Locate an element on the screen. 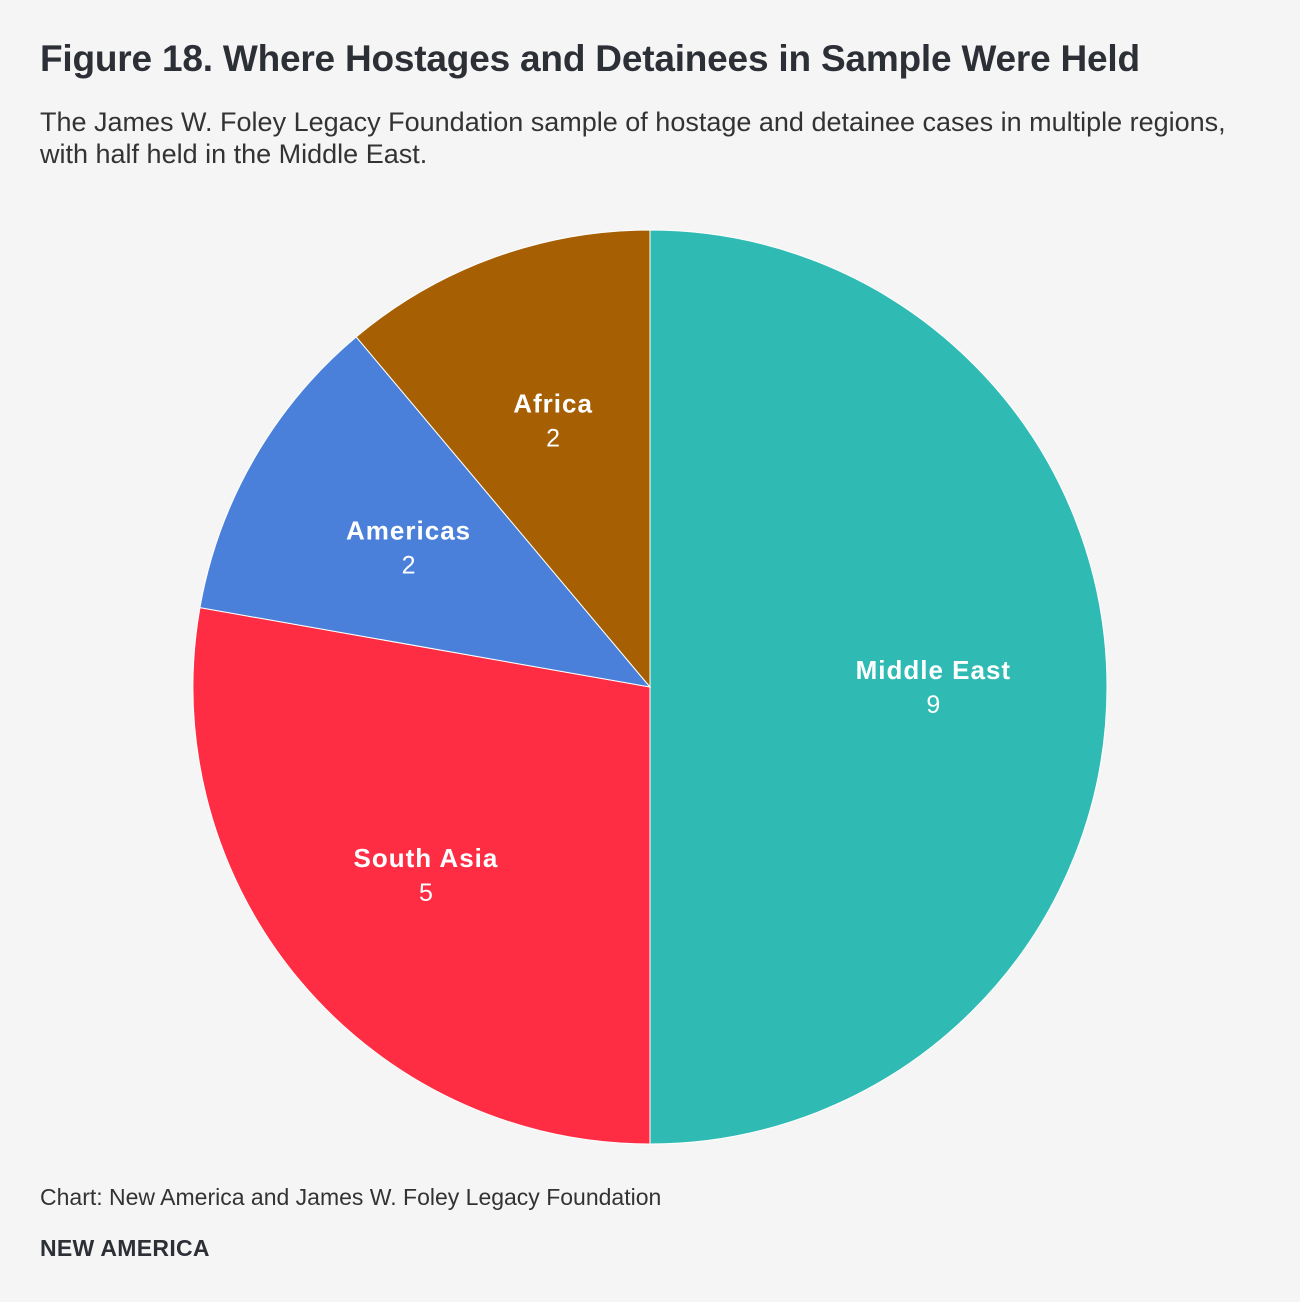 Image resolution: width=1300 pixels, height=1302 pixels. pie-slice-south-asia is located at coordinates (421, 876).